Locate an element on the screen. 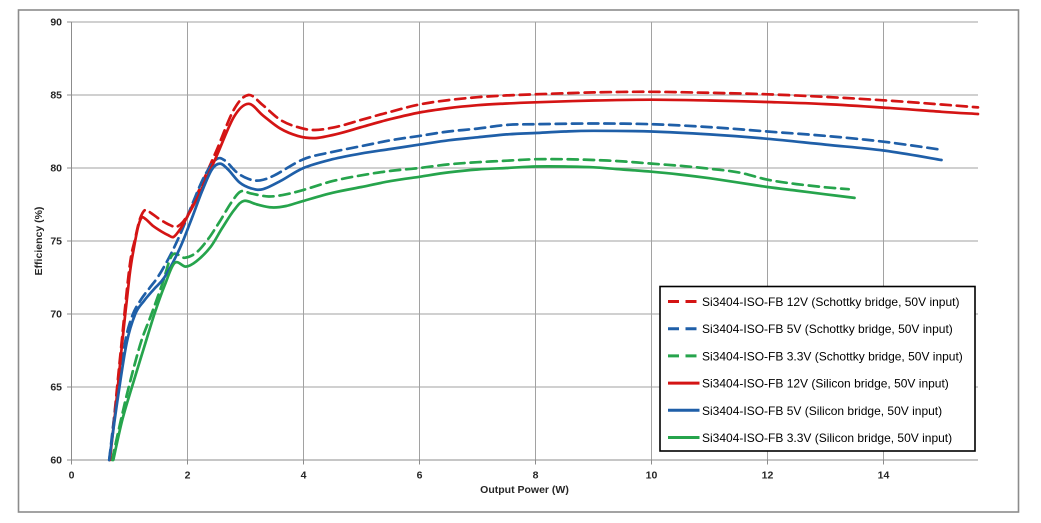 Image resolution: width=1041 pixels, height=523 pixels. svg-text: 10 is located at coordinates (652, 476).